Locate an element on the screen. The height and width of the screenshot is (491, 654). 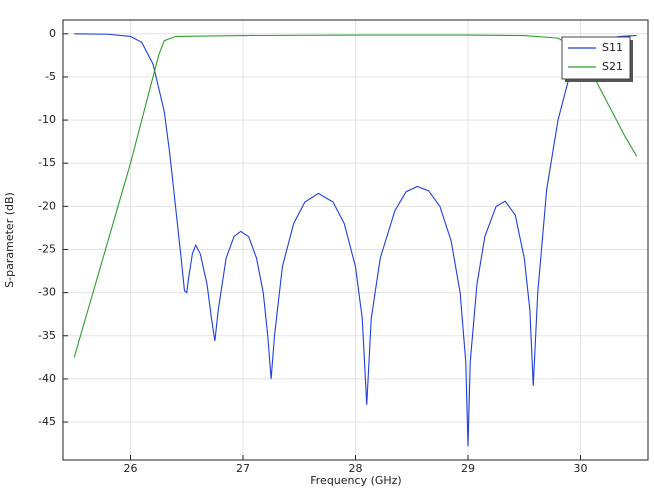
y-tick-label: -5 is located at coordinates (50, 76).